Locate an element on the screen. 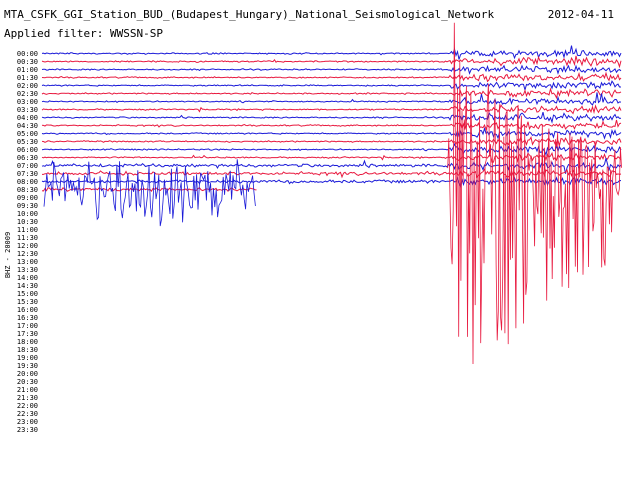 The image size is (628, 478). tick-label-1630: 16:30 is located at coordinates (27, 318).